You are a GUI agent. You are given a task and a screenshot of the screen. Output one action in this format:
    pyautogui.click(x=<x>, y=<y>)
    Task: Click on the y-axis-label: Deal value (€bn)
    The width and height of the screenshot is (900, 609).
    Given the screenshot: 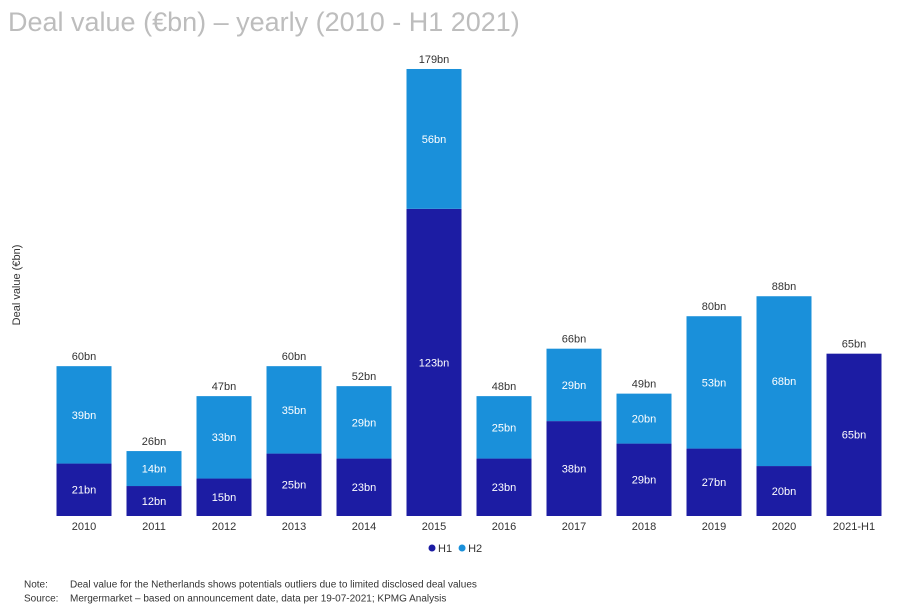 What is the action you would take?
    pyautogui.click(x=17, y=285)
    